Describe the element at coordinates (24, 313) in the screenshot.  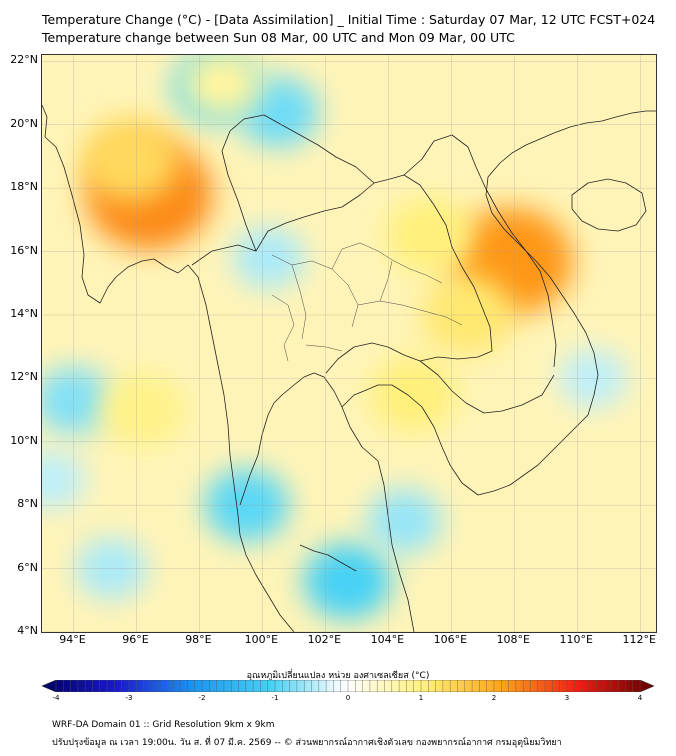
I see `latitude-label: 14°N` at that location.